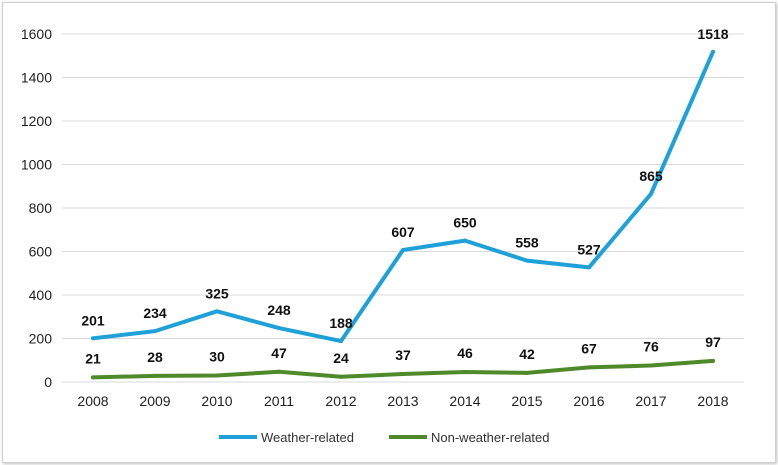  What do you see at coordinates (651, 346) in the screenshot?
I see `data-label: 76` at bounding box center [651, 346].